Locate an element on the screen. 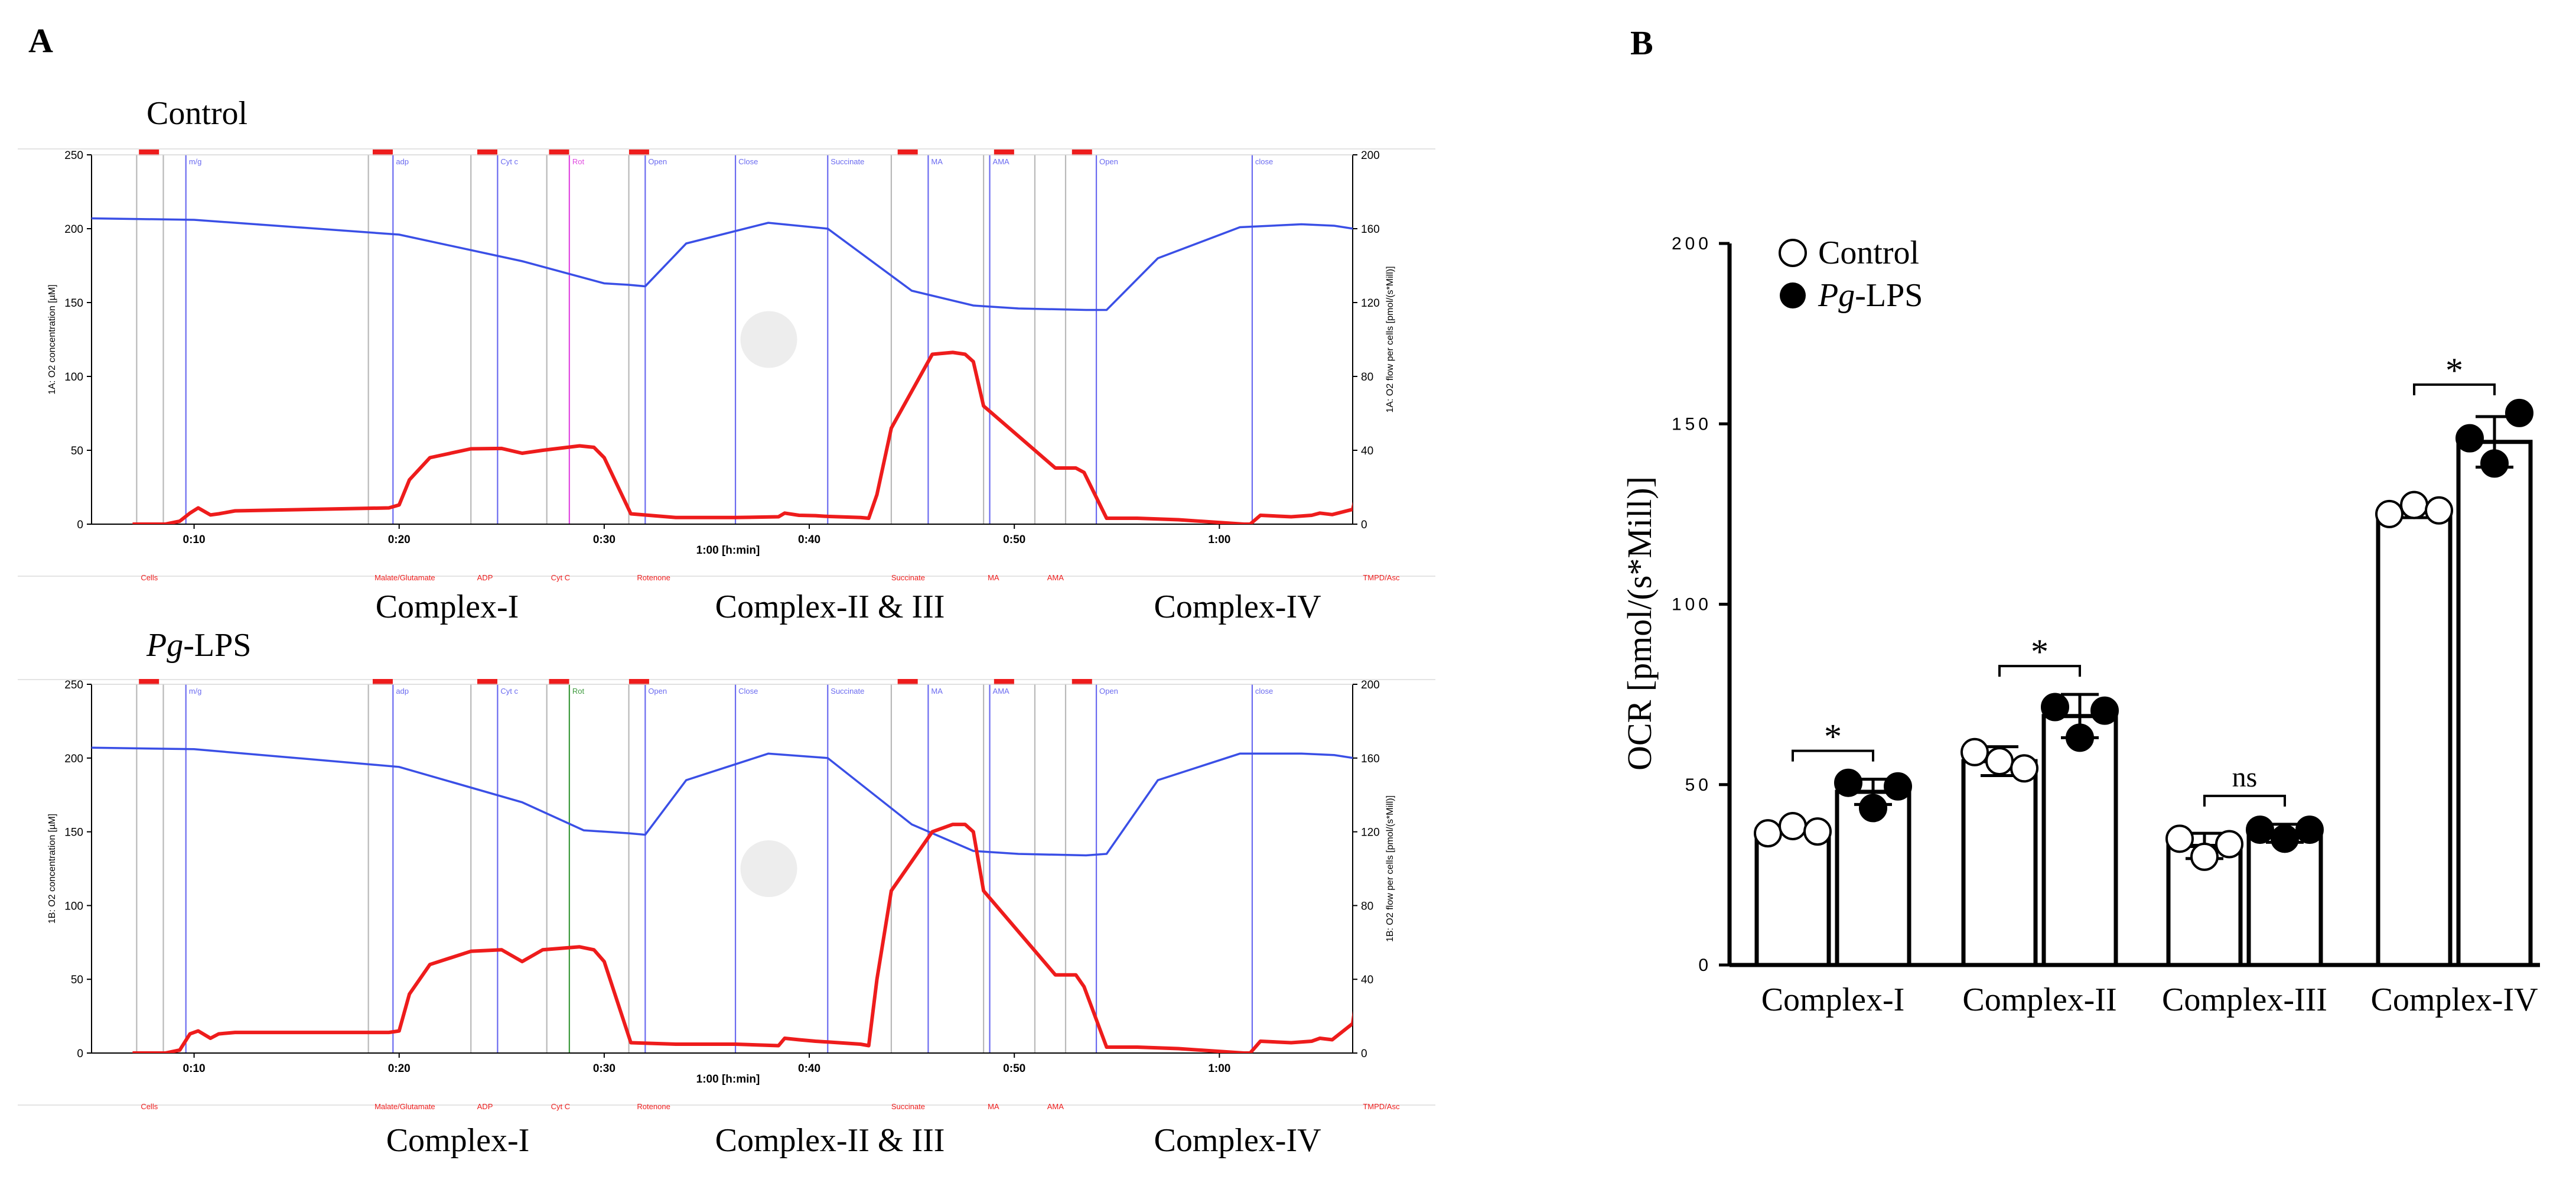  x-tick-label: 0:10 is located at coordinates (195, 1068).